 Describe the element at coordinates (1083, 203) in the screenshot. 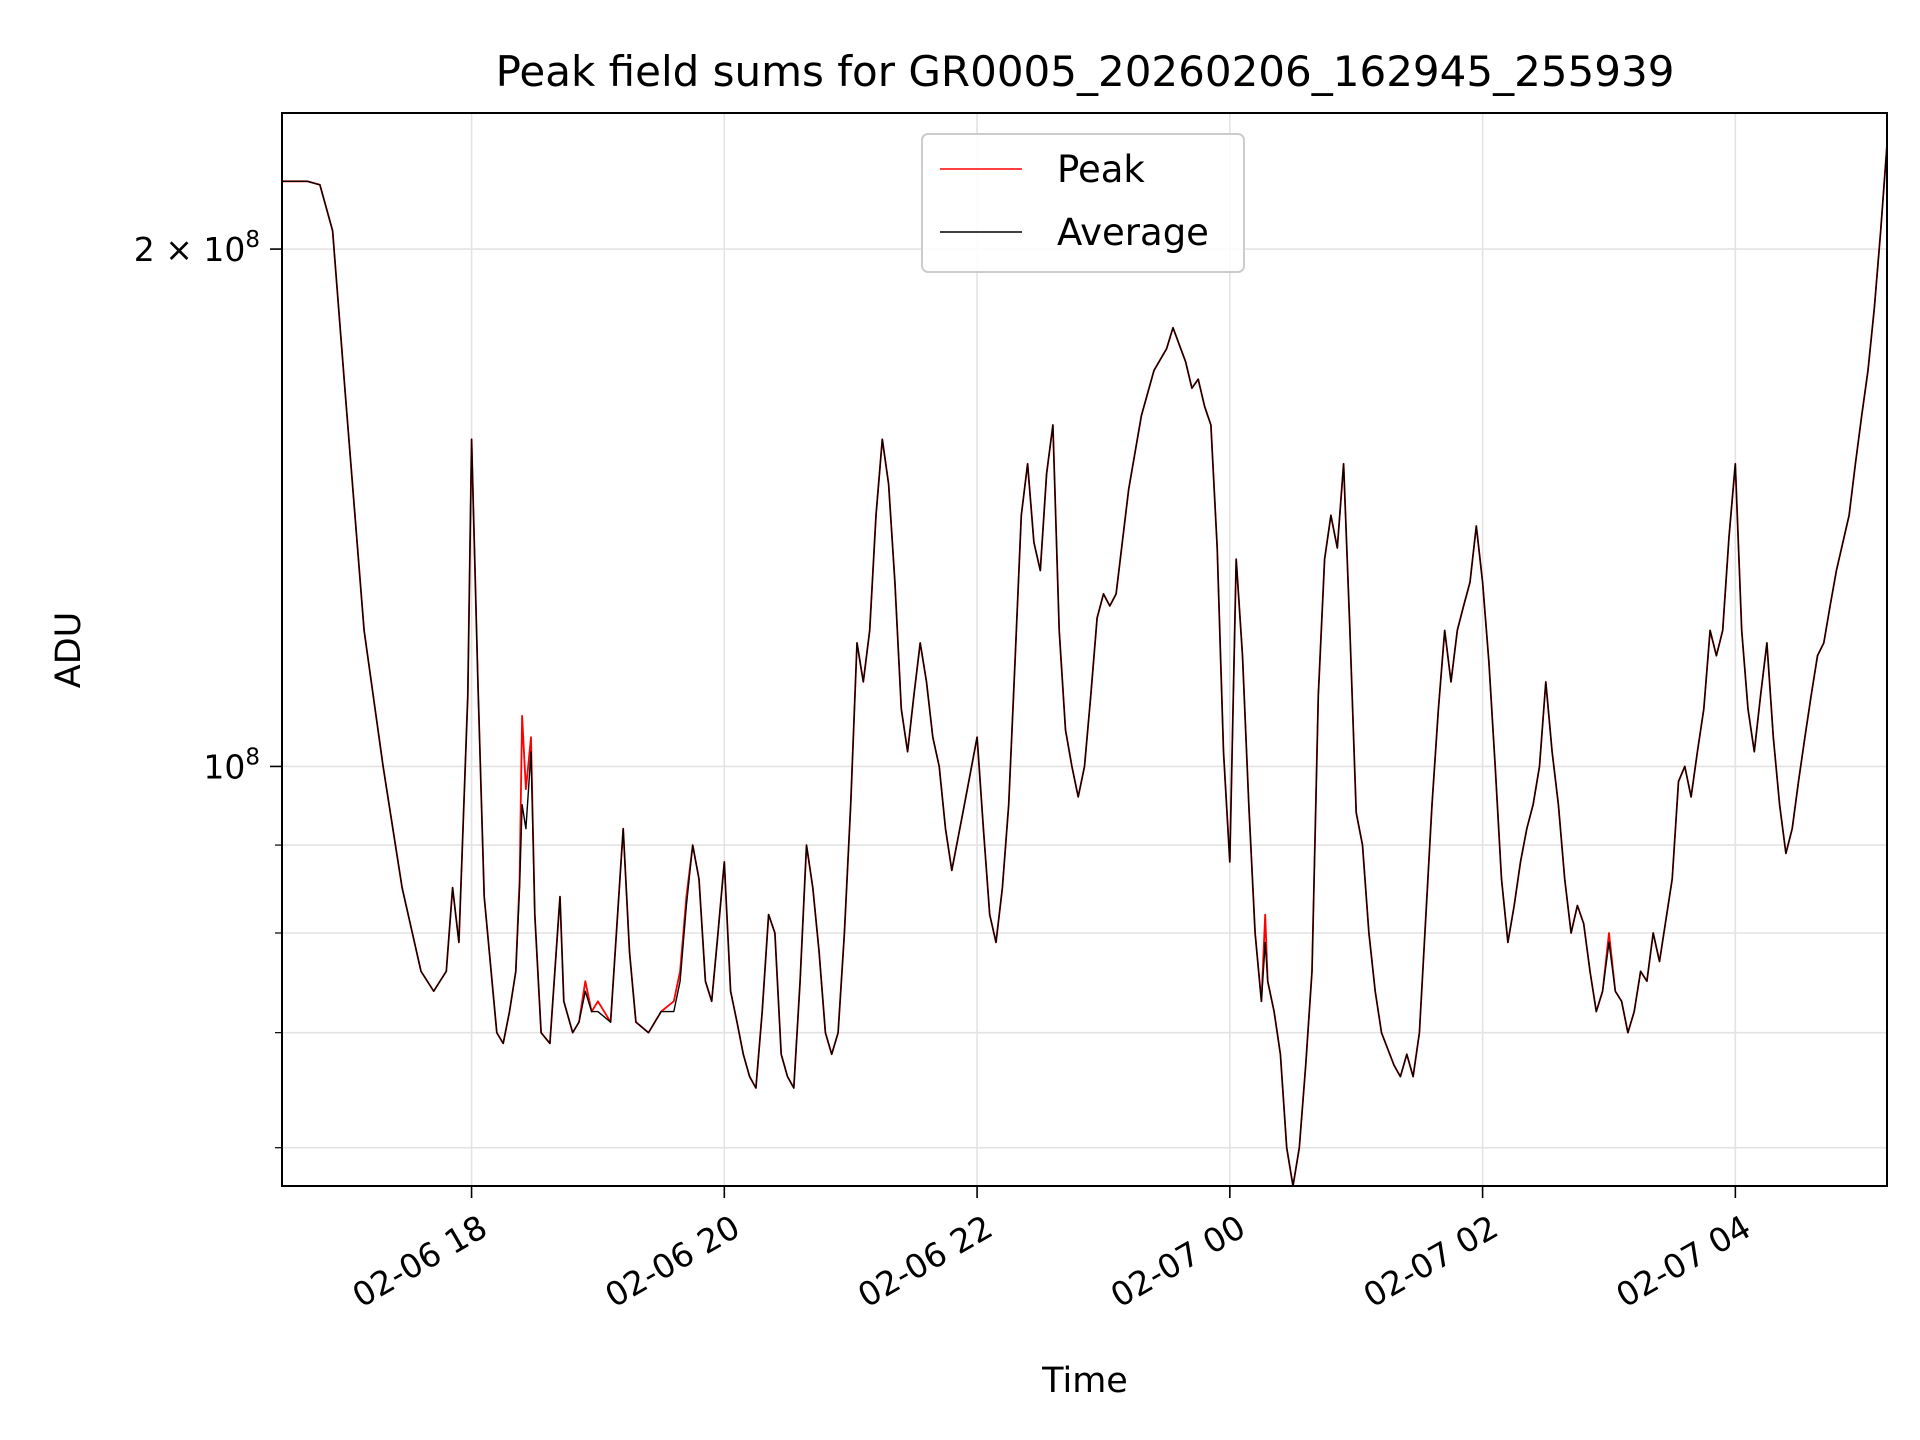

I see `legend: Peak Average` at that location.